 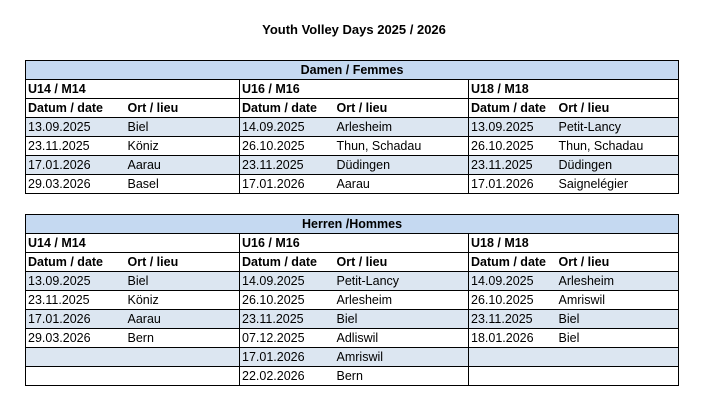 I want to click on place-cell: Saignelégier, so click(x=617, y=184).